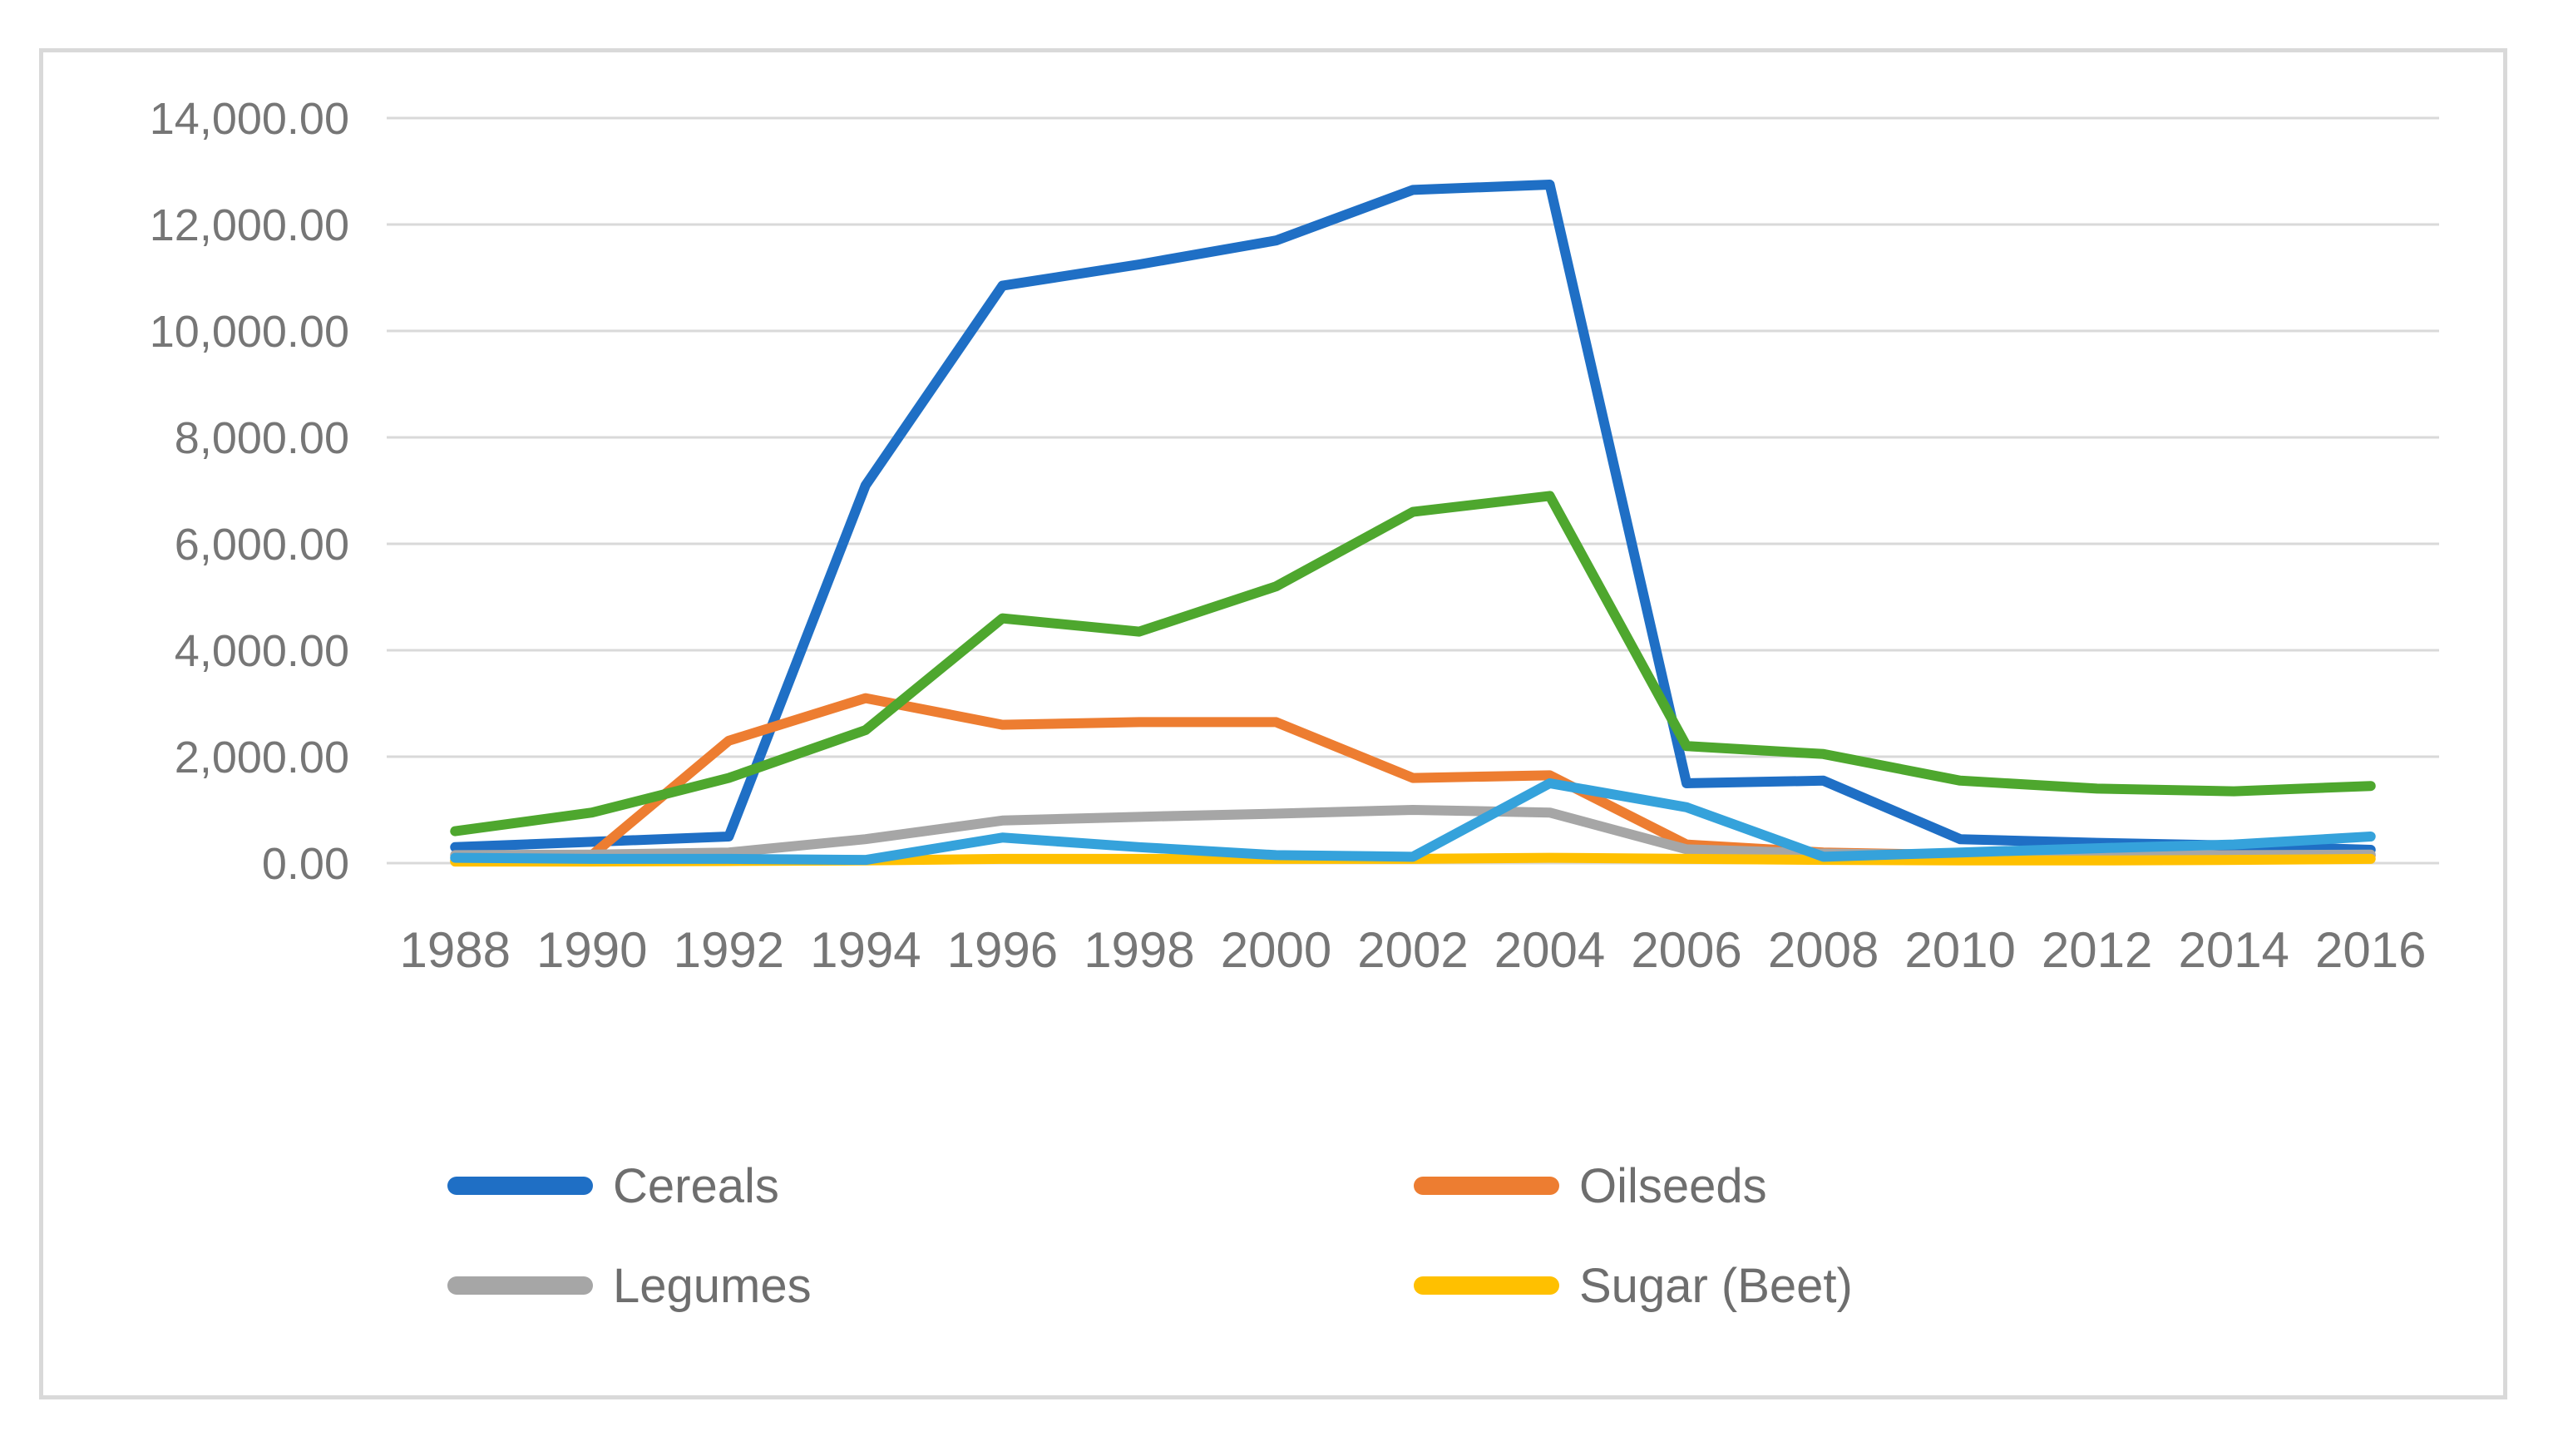 Image resolution: width=2568 pixels, height=1456 pixels. What do you see at coordinates (712, 1285) in the screenshot?
I see `legend-label: Legumes` at bounding box center [712, 1285].